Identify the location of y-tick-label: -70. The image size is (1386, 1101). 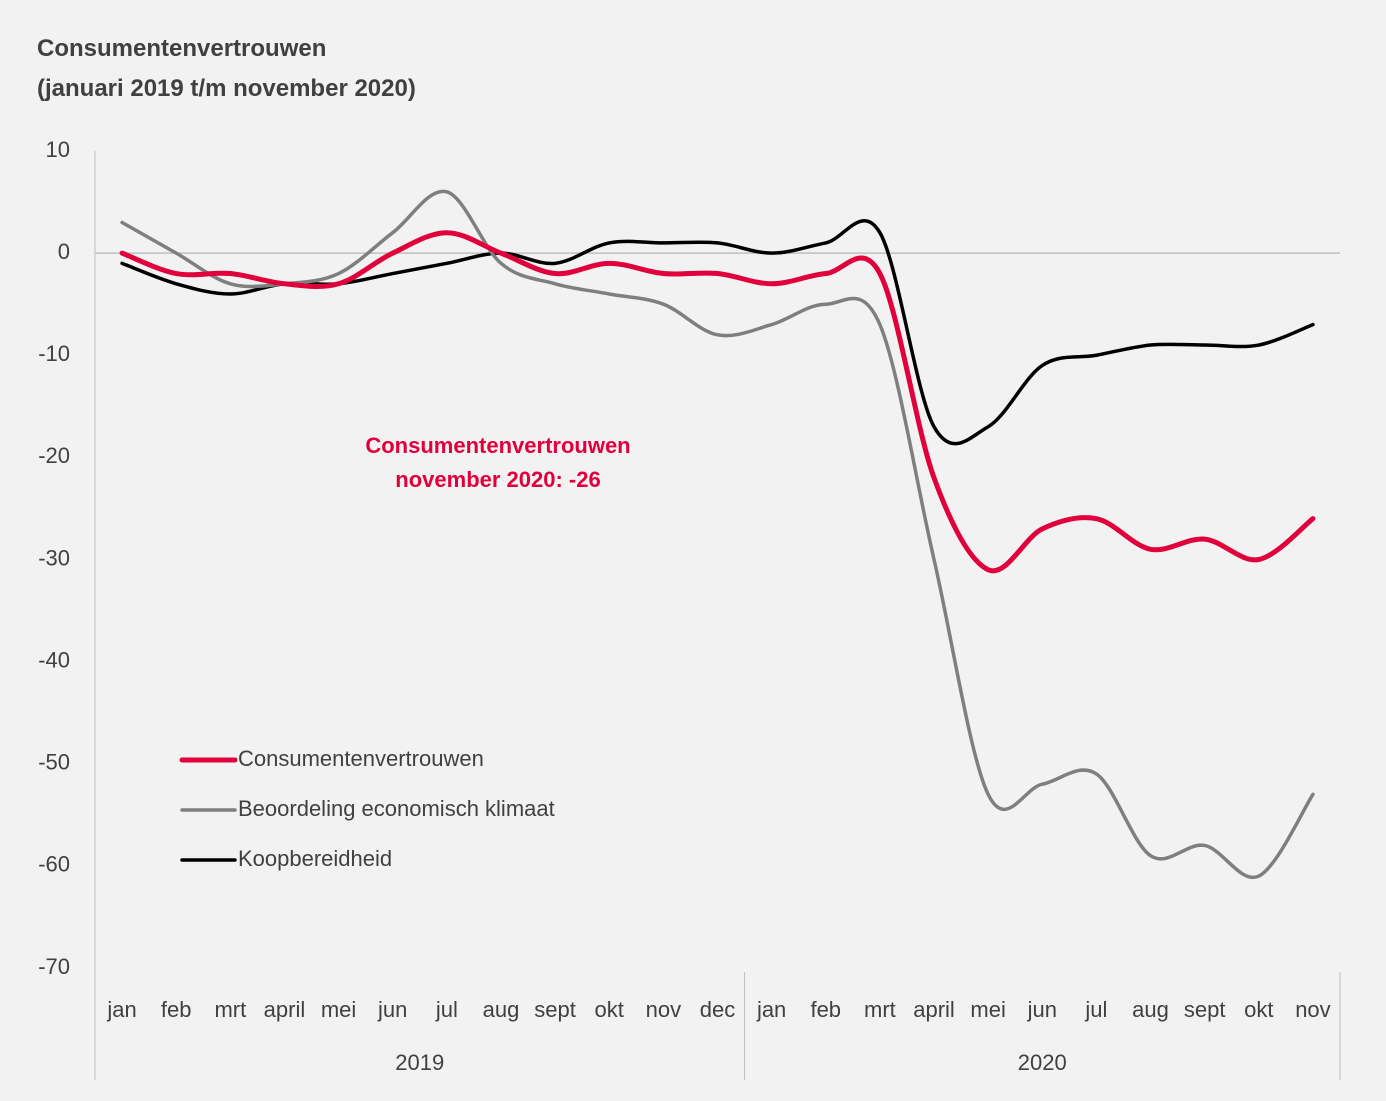
(54, 966).